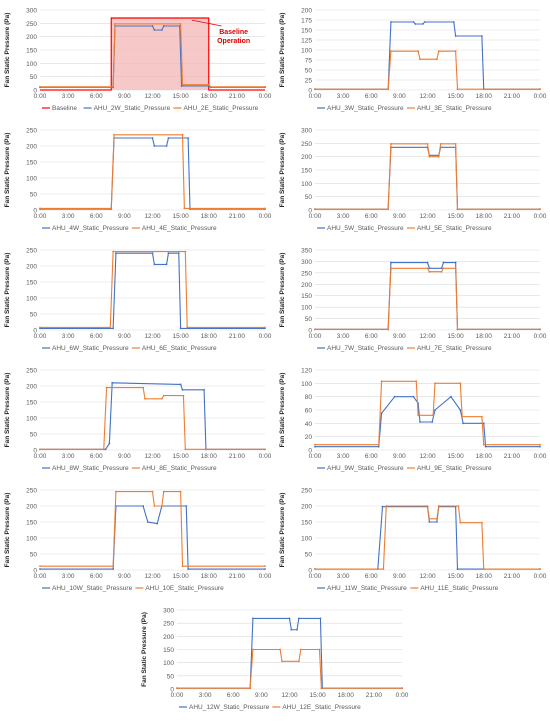 The width and height of the screenshot is (550, 722). Describe the element at coordinates (309, 397) in the screenshot. I see `y-tick-label: 80` at that location.